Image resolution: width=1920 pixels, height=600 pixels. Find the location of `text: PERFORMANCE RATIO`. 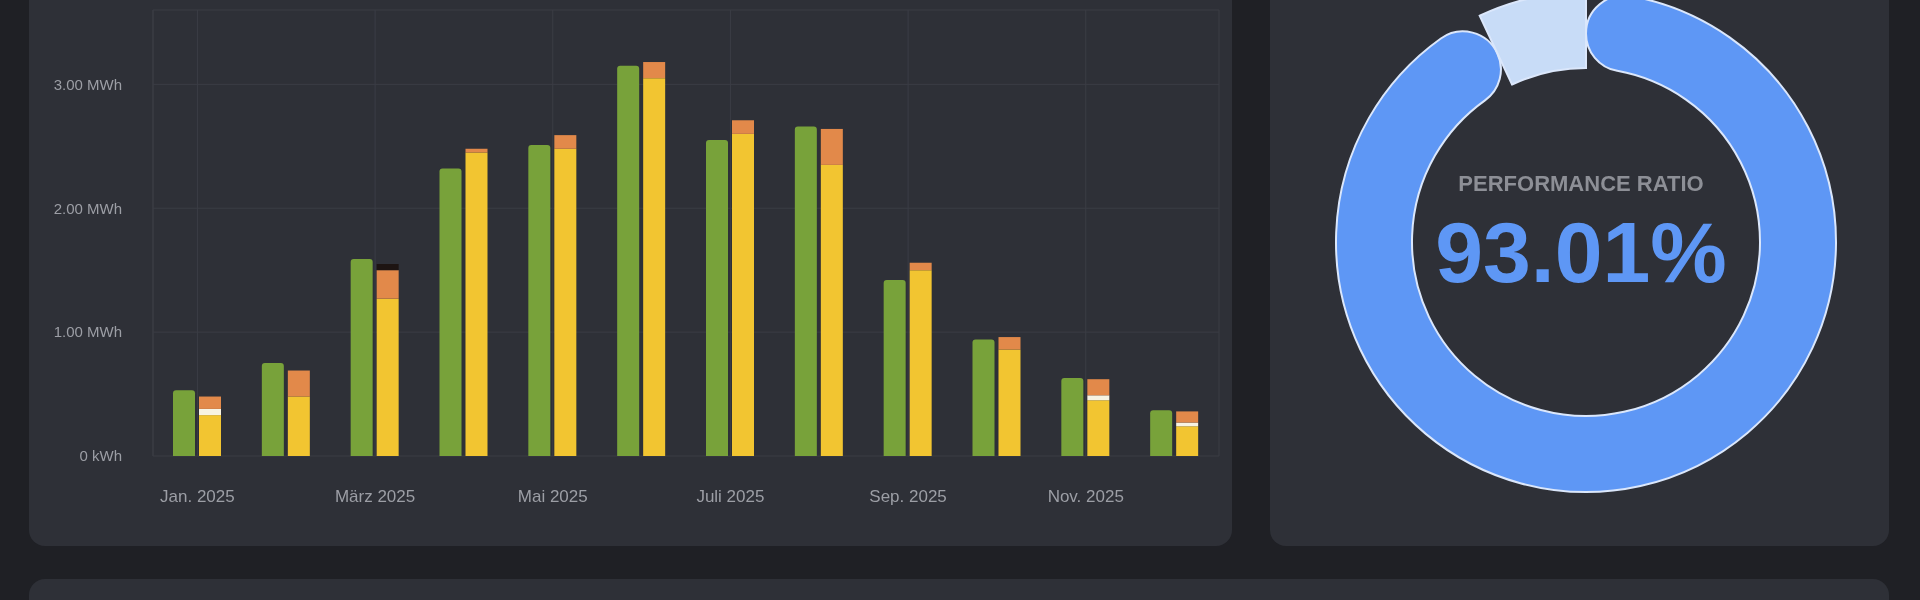

text: PERFORMANCE RATIO is located at coordinates (1581, 183).